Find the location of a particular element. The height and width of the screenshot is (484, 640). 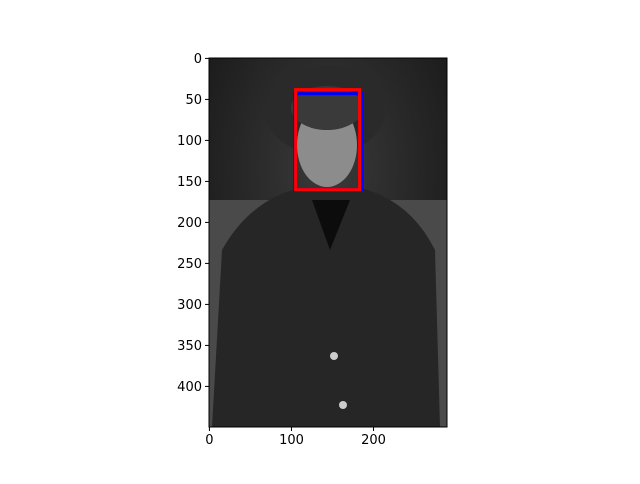

x-tick-label: 100 is located at coordinates (291, 440).